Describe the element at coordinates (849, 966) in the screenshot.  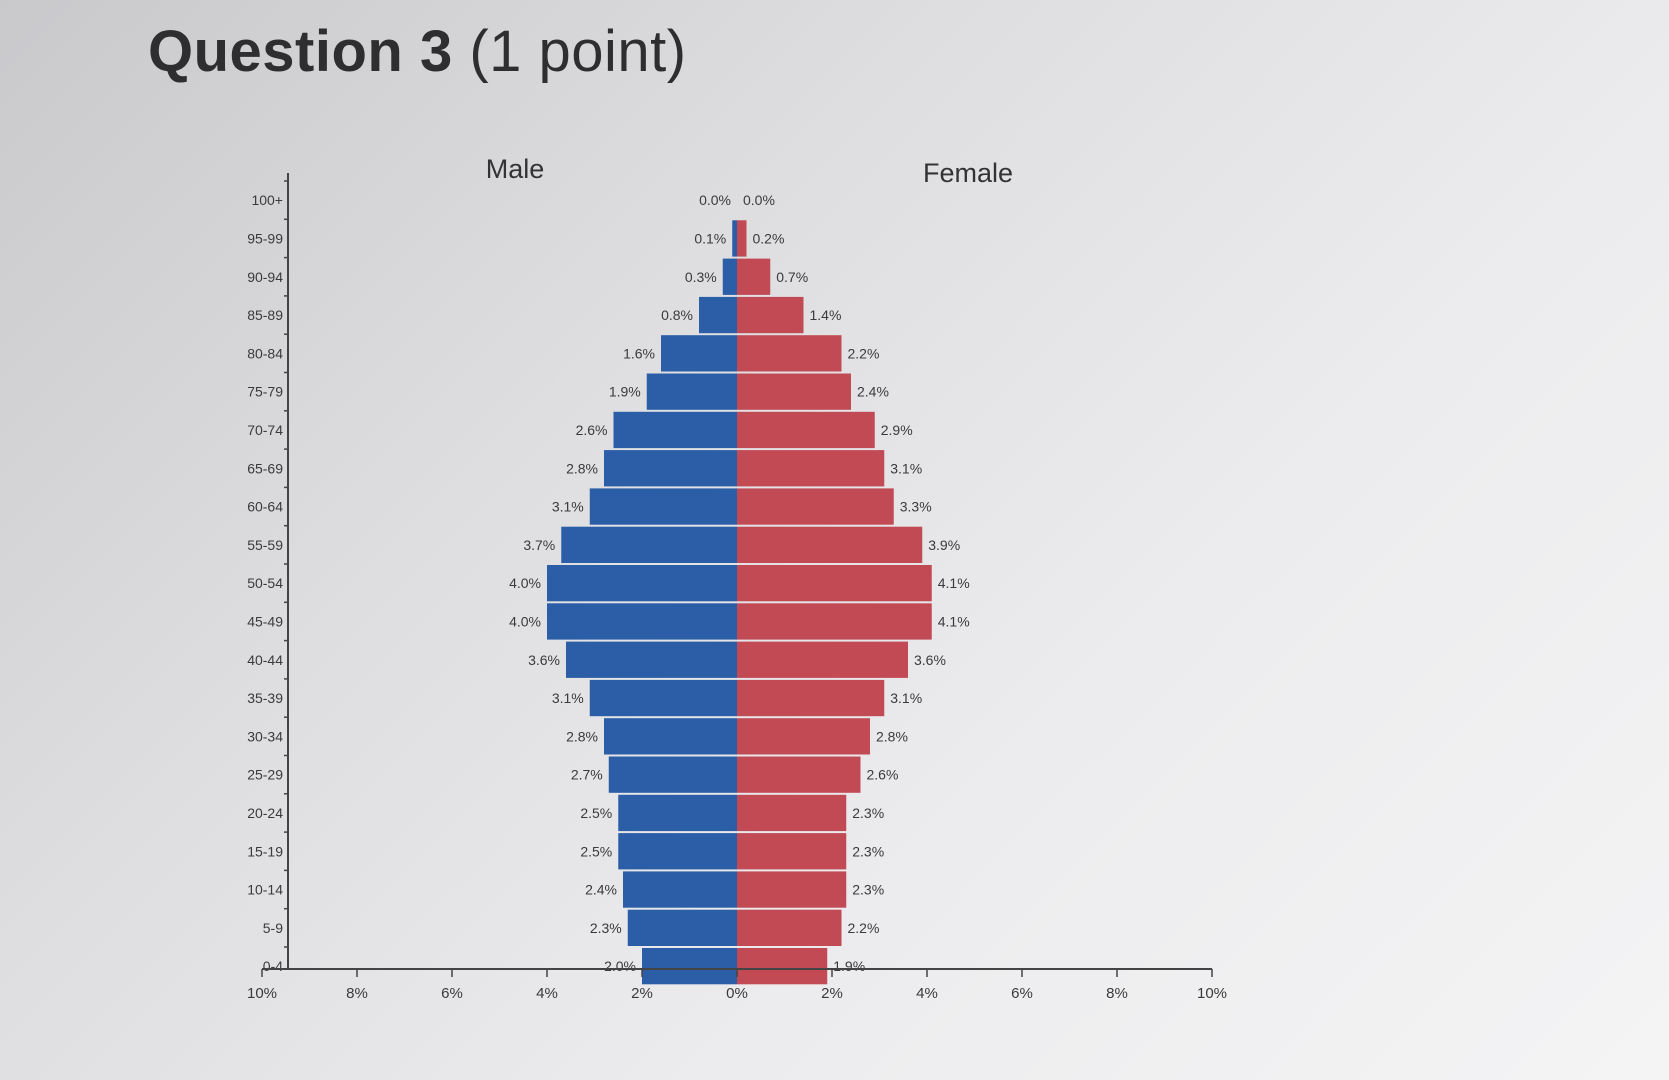
I see `female-value-label: 1.9%` at that location.